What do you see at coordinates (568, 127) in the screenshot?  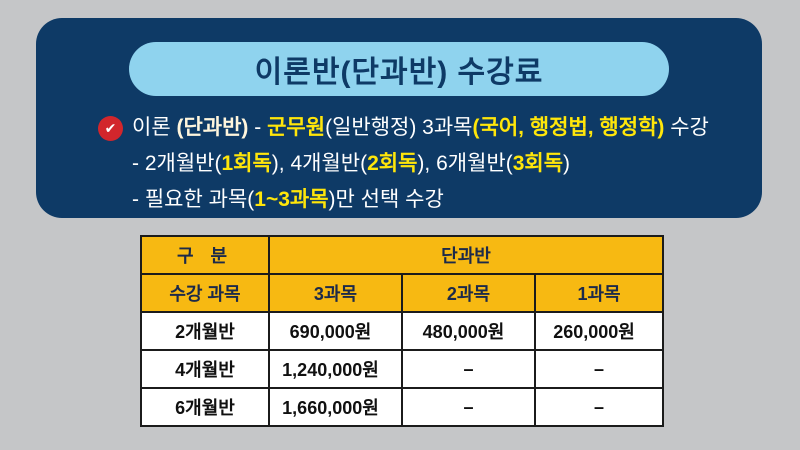 I see `line1-seg6: (국어, 행정법, 행정학)` at bounding box center [568, 127].